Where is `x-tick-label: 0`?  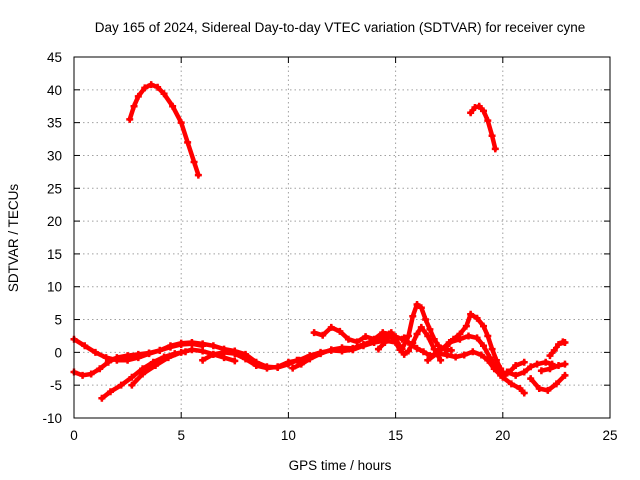 x-tick-label: 0 is located at coordinates (74, 435).